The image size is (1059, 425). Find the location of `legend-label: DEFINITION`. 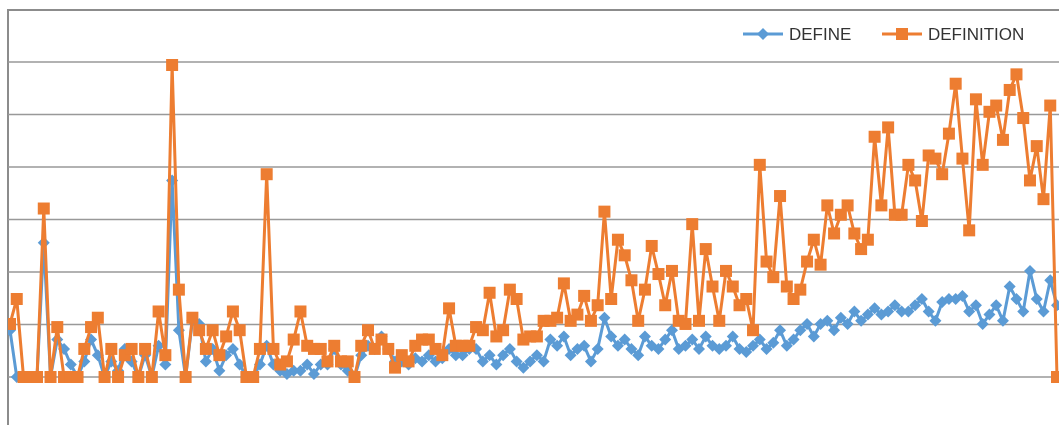

legend-label: DEFINITION is located at coordinates (976, 34).